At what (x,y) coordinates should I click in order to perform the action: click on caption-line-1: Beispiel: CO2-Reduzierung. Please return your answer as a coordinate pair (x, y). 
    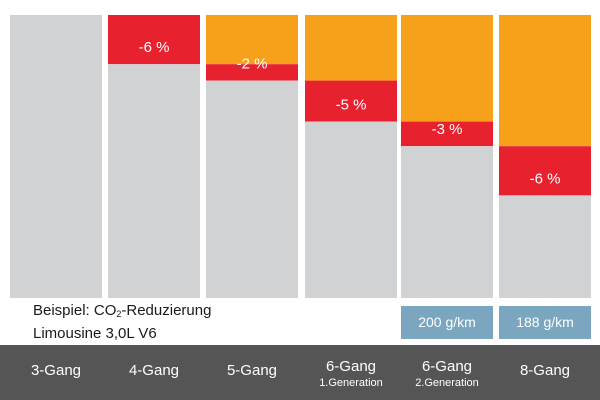
    Looking at the image, I should click on (122, 310).